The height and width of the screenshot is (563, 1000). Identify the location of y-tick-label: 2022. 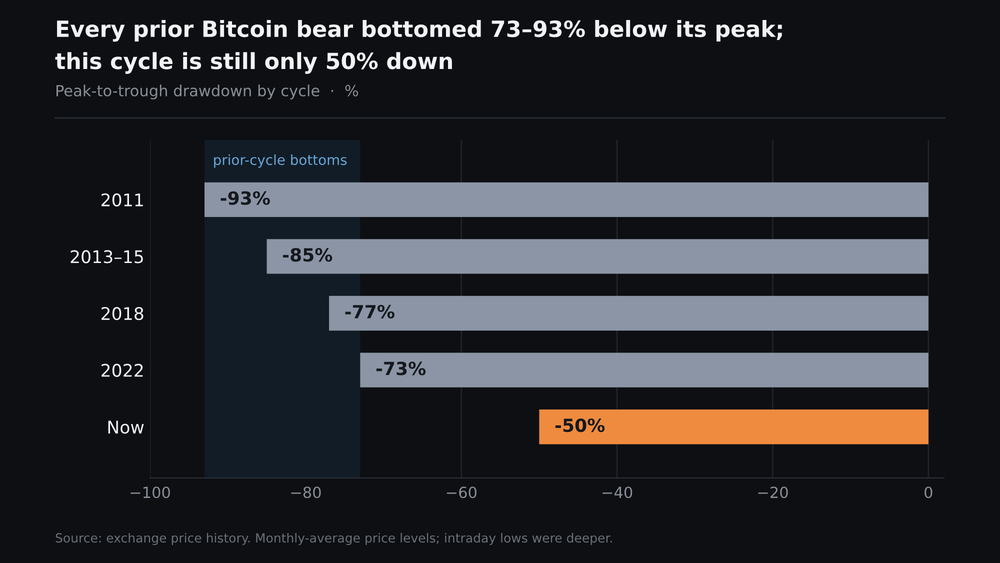
(122, 370).